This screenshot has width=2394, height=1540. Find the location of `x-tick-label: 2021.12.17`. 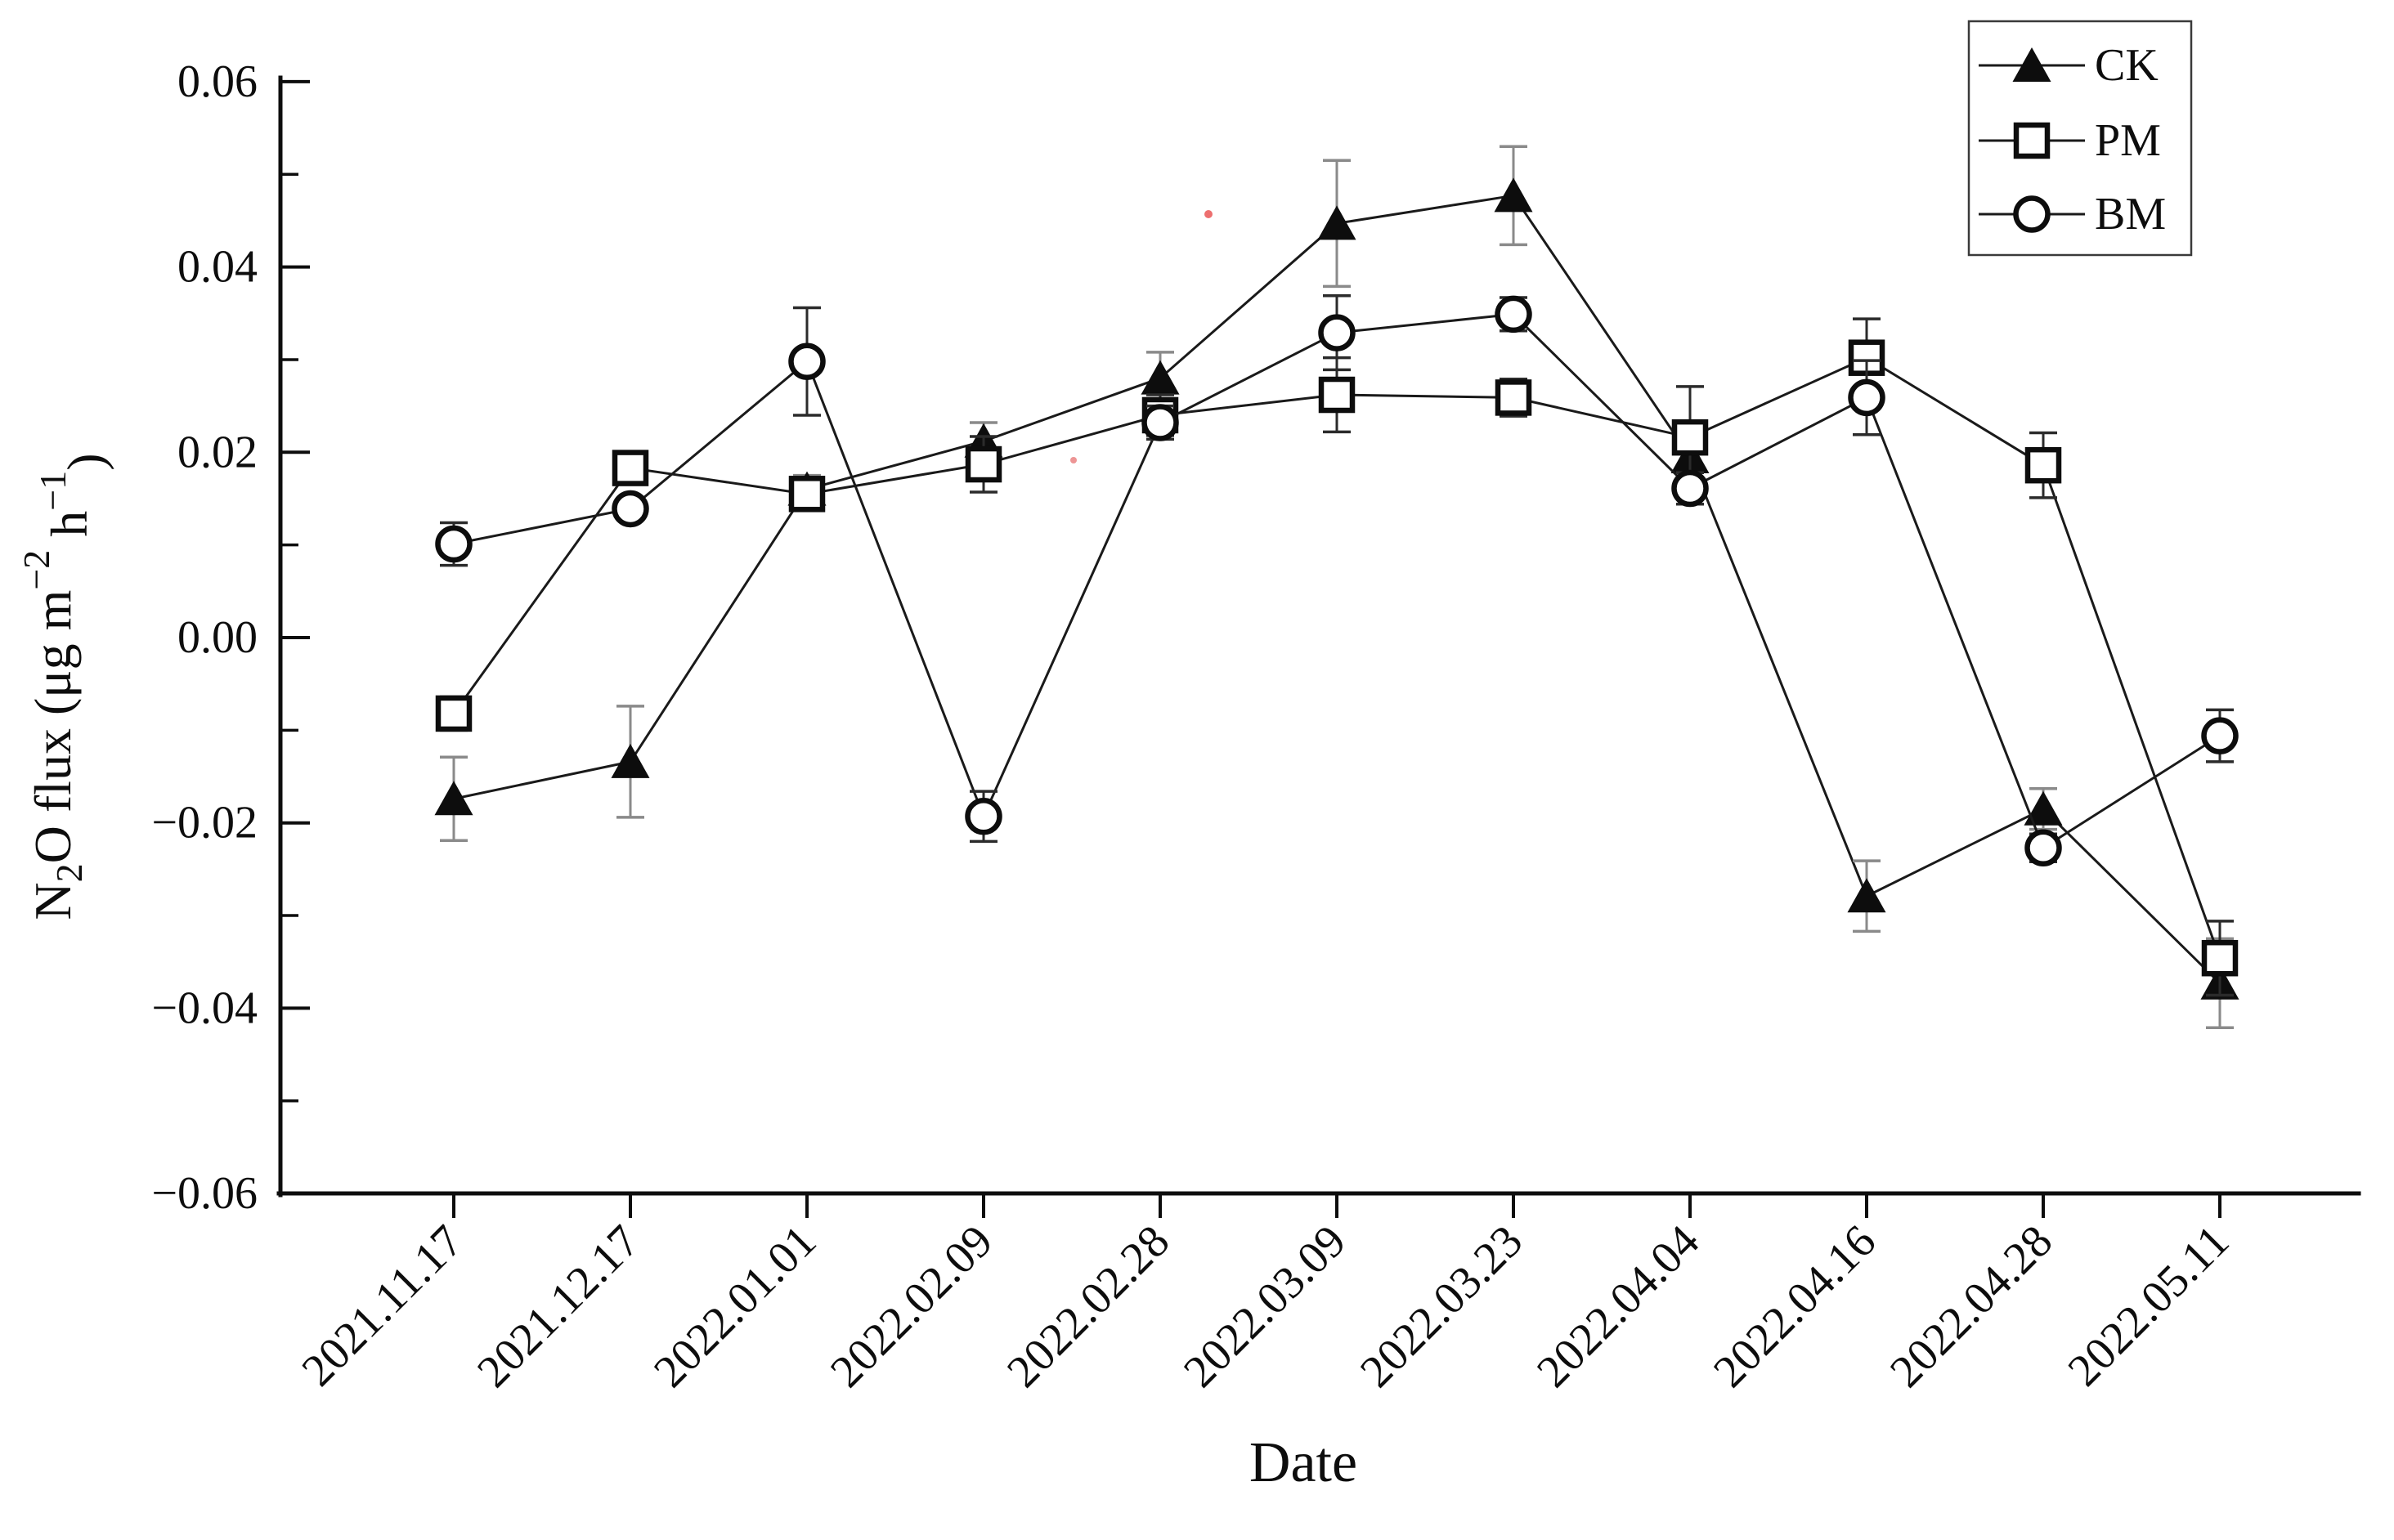

x-tick-label: 2021.12.17 is located at coordinates (558, 1306).